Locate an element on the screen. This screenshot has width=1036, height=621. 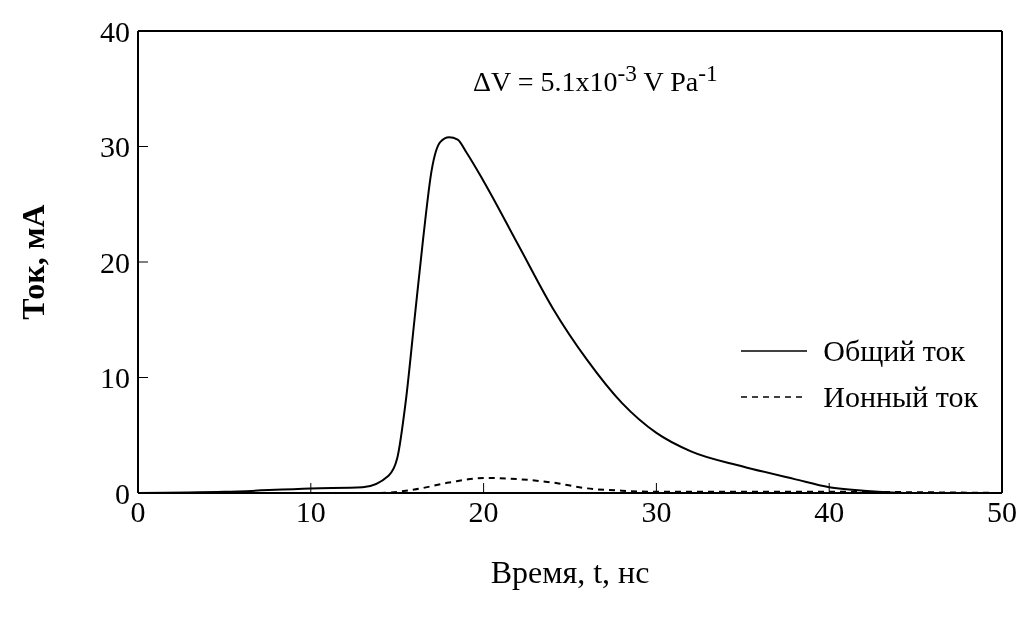
y-tick-label: 40 is located at coordinates (115, 31).